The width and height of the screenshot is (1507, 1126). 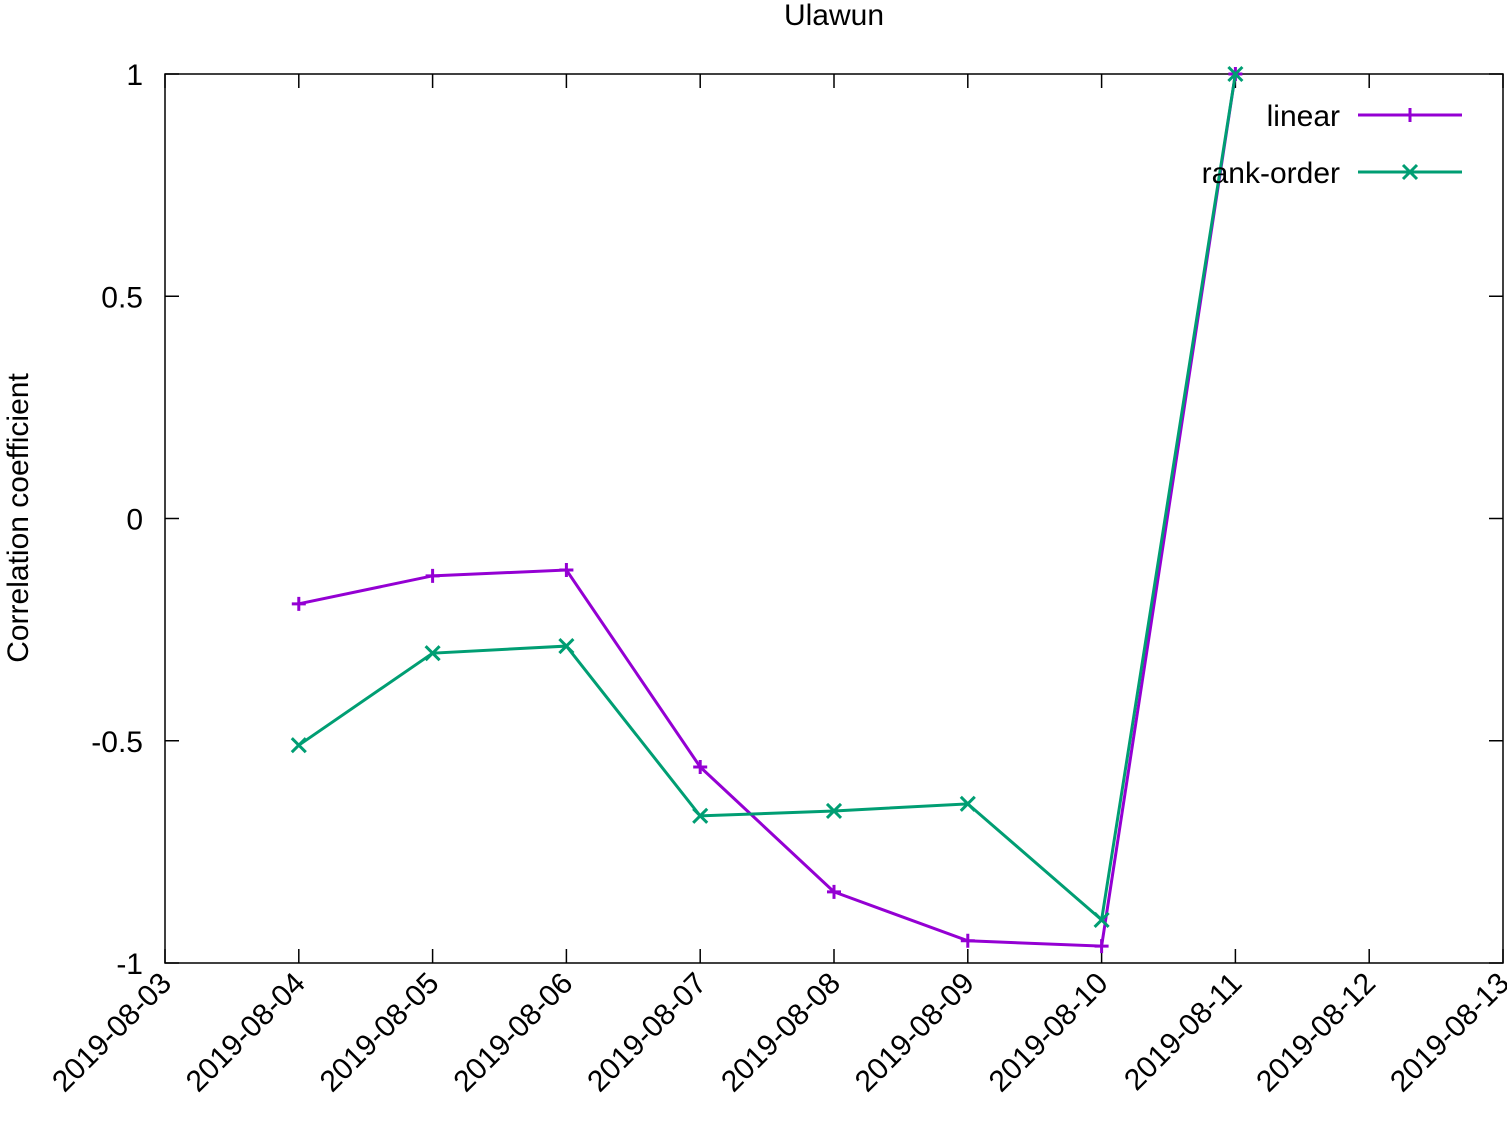 I want to click on x-tick-label: 2019-08-03, so click(x=112, y=1033).